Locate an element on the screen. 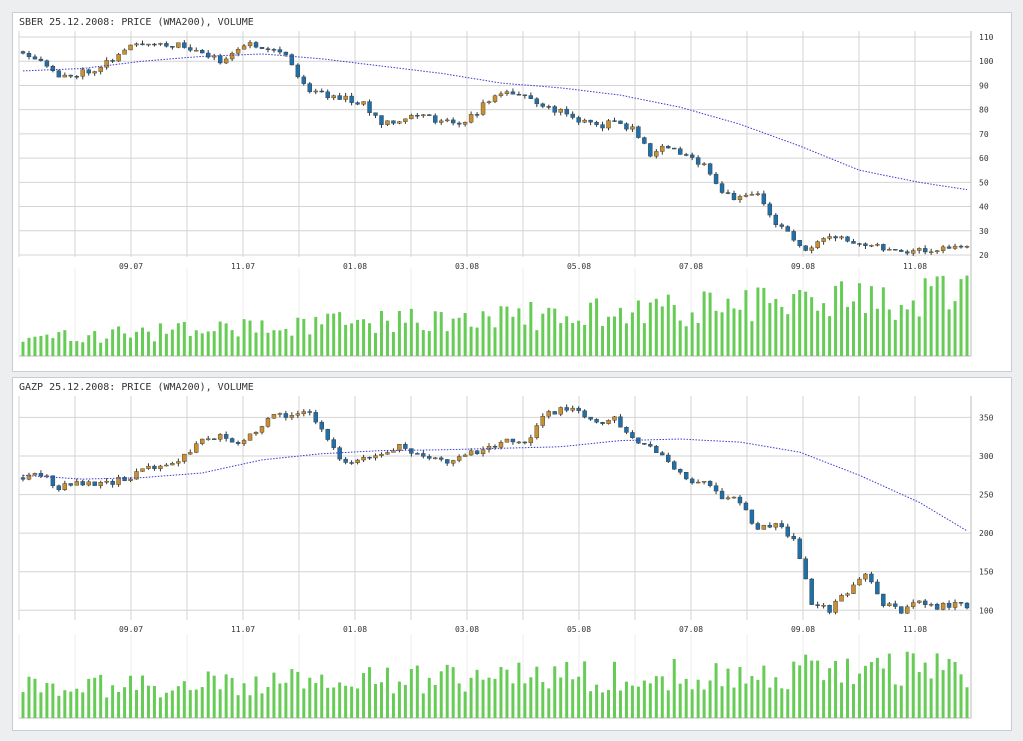  y-tick-label: 110 is located at coordinates (986, 37).